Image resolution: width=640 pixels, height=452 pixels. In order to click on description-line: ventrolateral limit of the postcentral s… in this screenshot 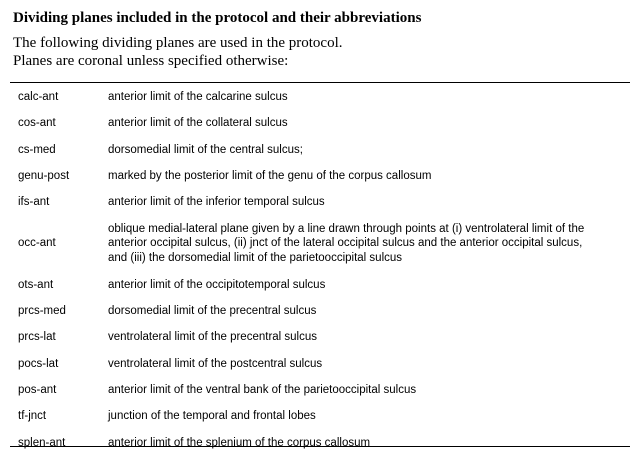, I will do `click(215, 363)`.